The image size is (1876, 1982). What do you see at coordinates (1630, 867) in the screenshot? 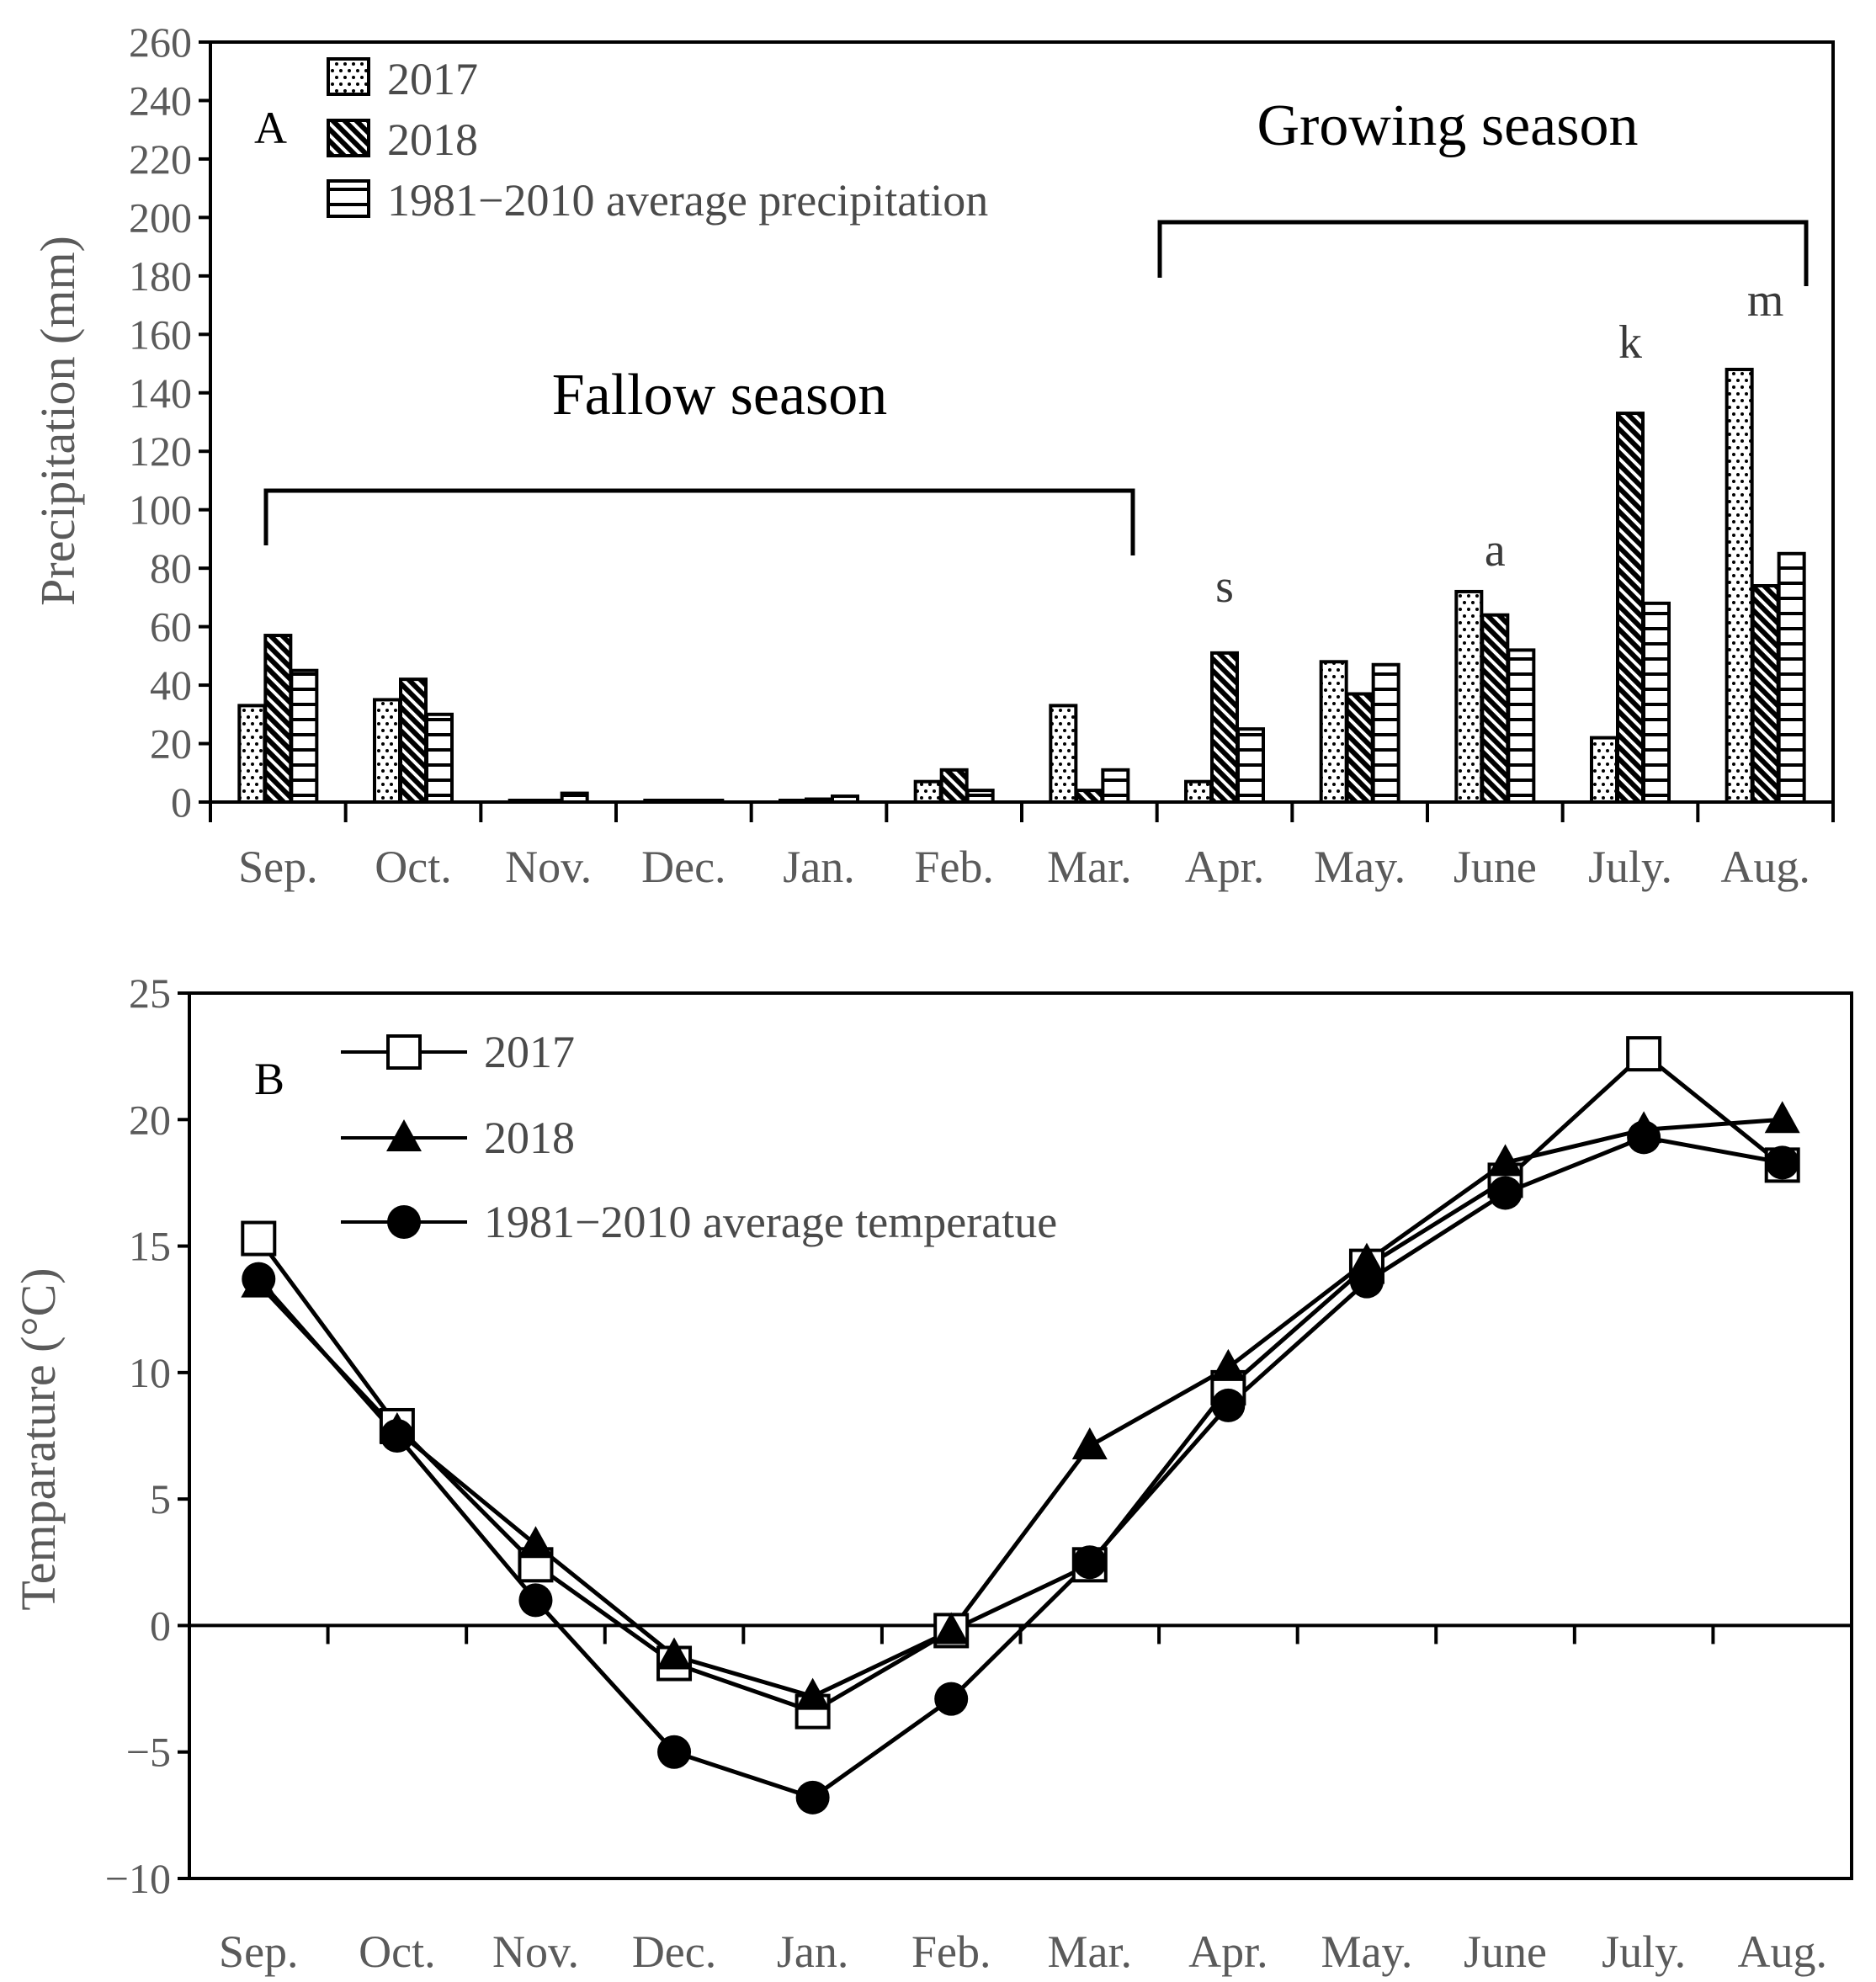
I see `x-tick-label: July.` at bounding box center [1630, 867].